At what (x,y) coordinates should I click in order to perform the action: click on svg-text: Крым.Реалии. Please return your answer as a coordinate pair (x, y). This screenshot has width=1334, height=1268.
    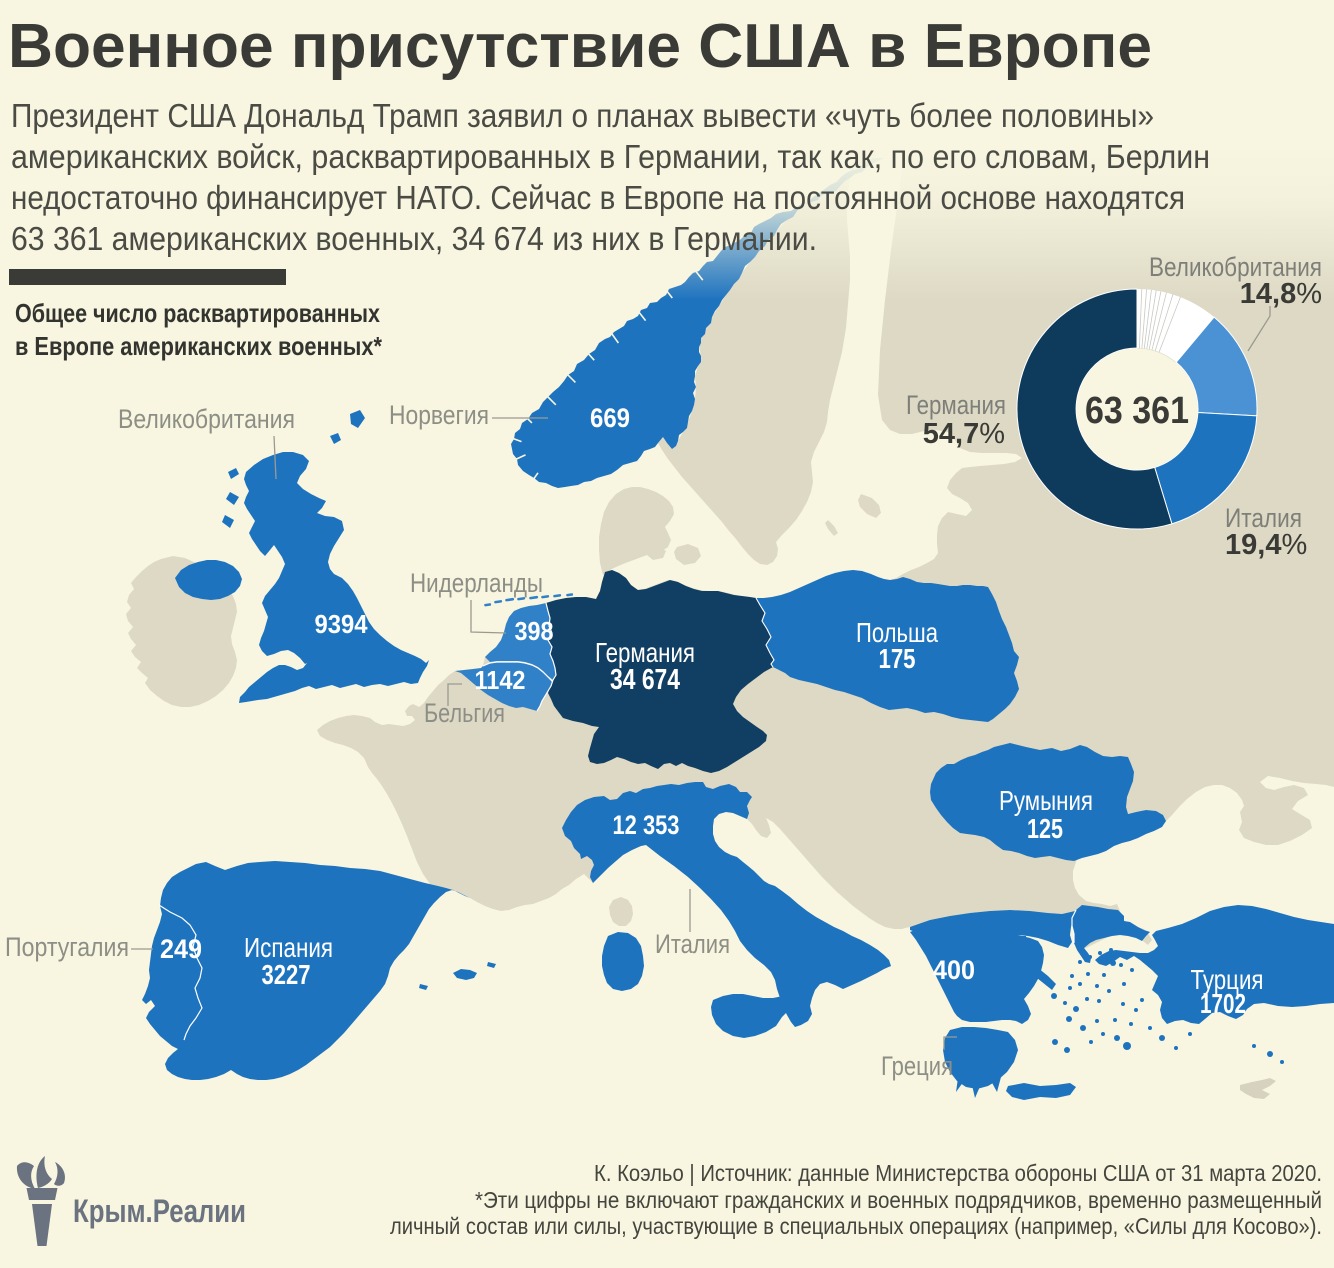
    Looking at the image, I should click on (159, 1211).